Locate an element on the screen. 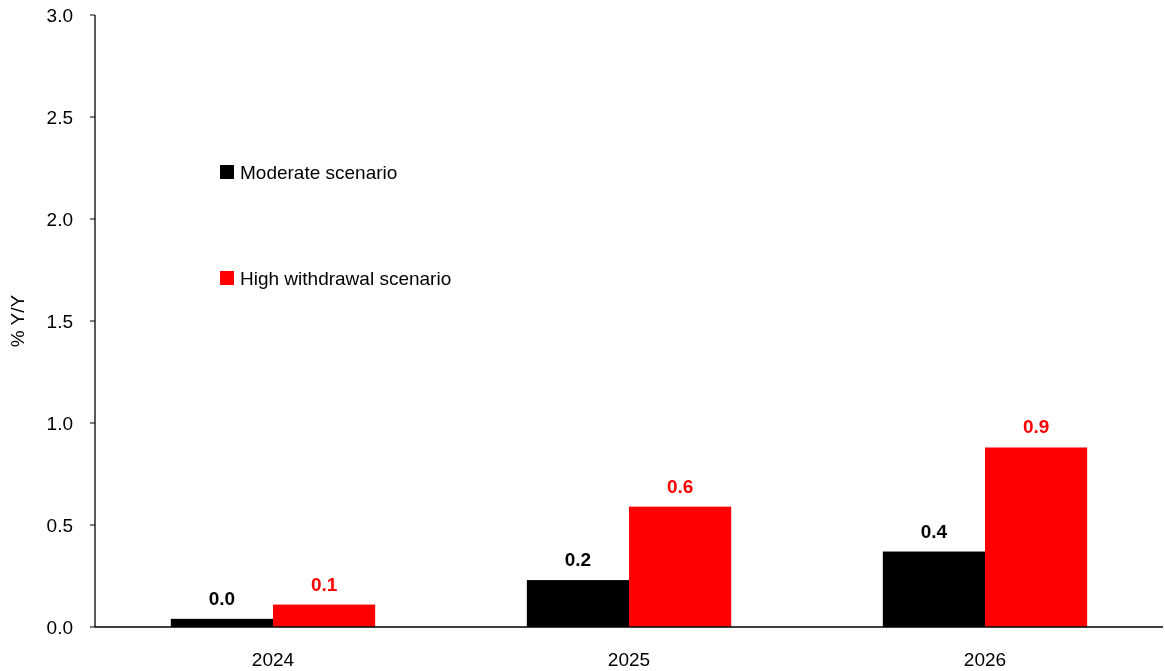  y-tick-label: 1.0 is located at coordinates (59, 423).